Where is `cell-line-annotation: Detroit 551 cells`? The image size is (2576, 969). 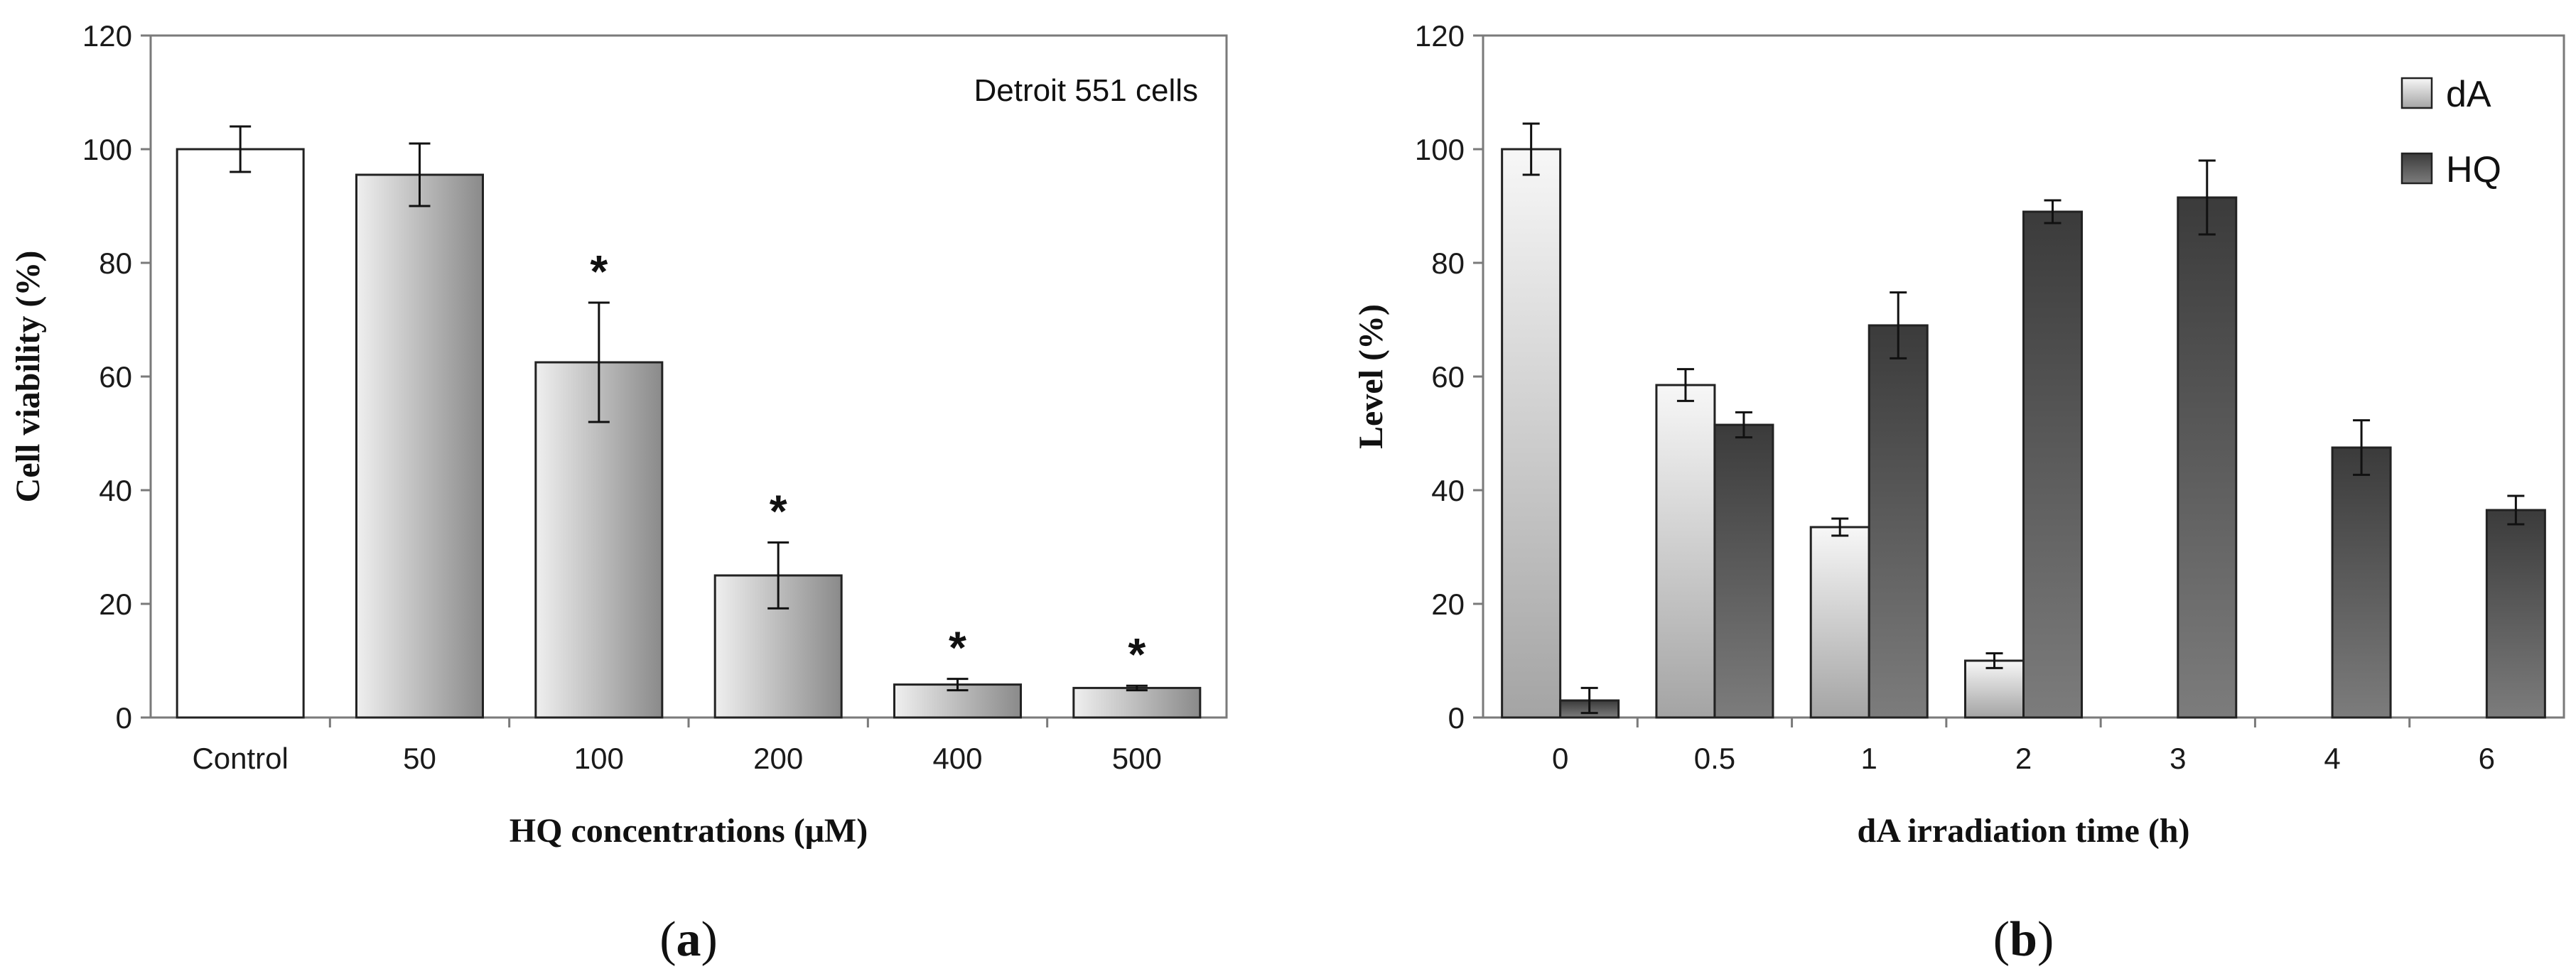 cell-line-annotation: Detroit 551 cells is located at coordinates (1086, 90).